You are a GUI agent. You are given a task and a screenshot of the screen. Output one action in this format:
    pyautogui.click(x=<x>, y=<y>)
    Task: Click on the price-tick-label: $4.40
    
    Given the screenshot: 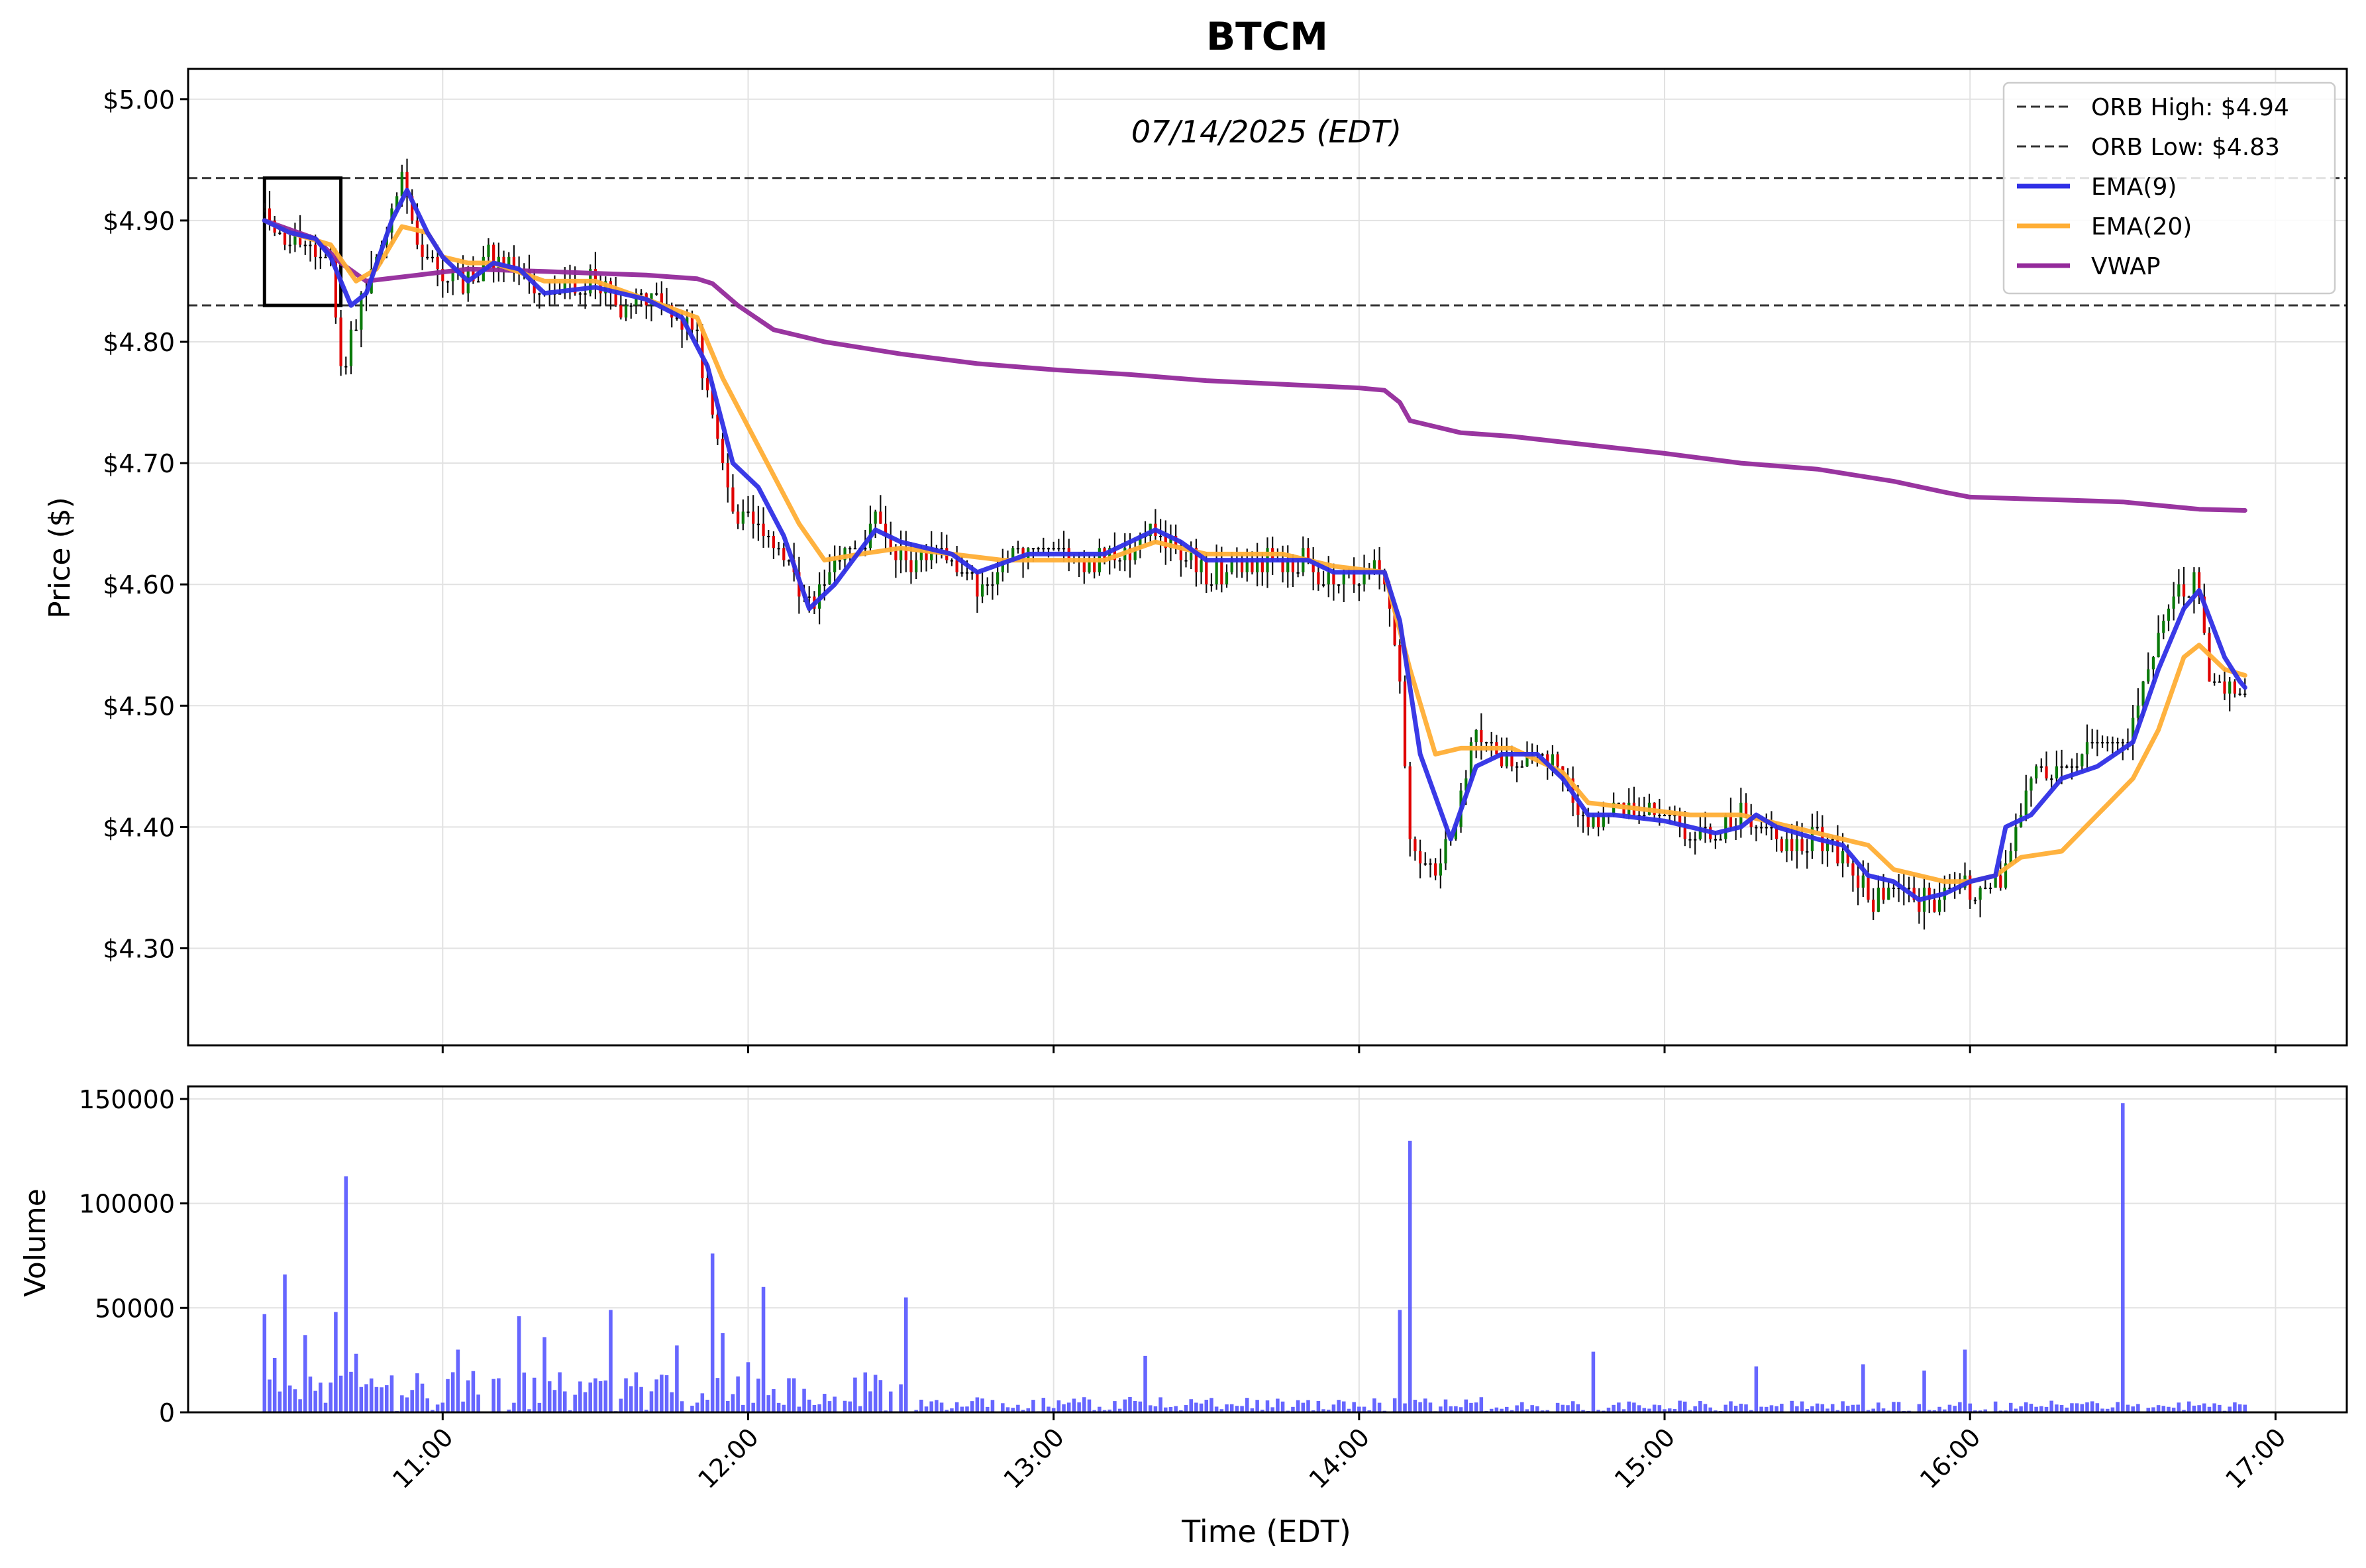 What is the action you would take?
    pyautogui.click(x=139, y=827)
    